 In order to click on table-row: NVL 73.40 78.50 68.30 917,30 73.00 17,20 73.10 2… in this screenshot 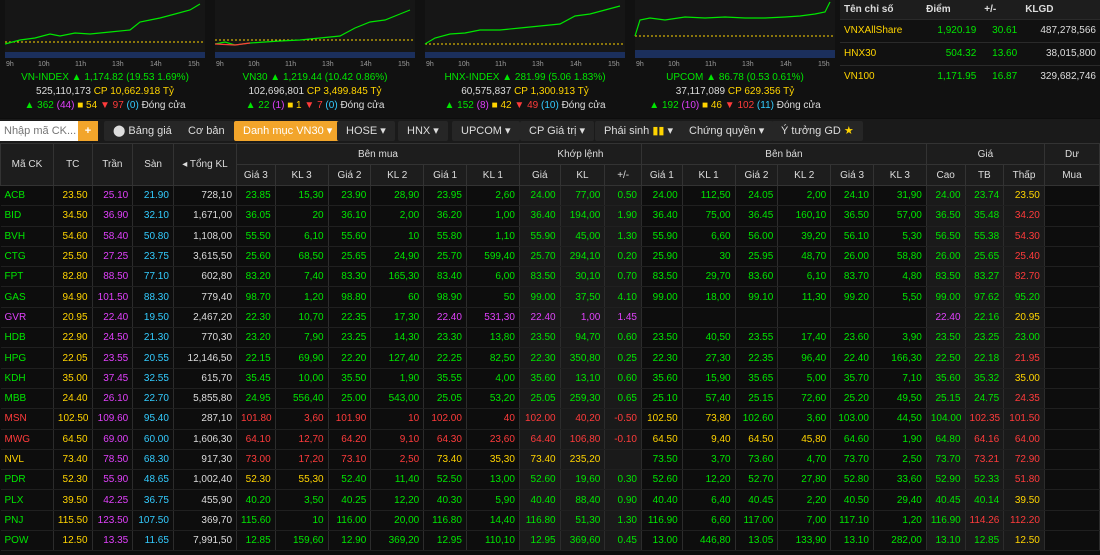, I will do `click(550, 460)`.